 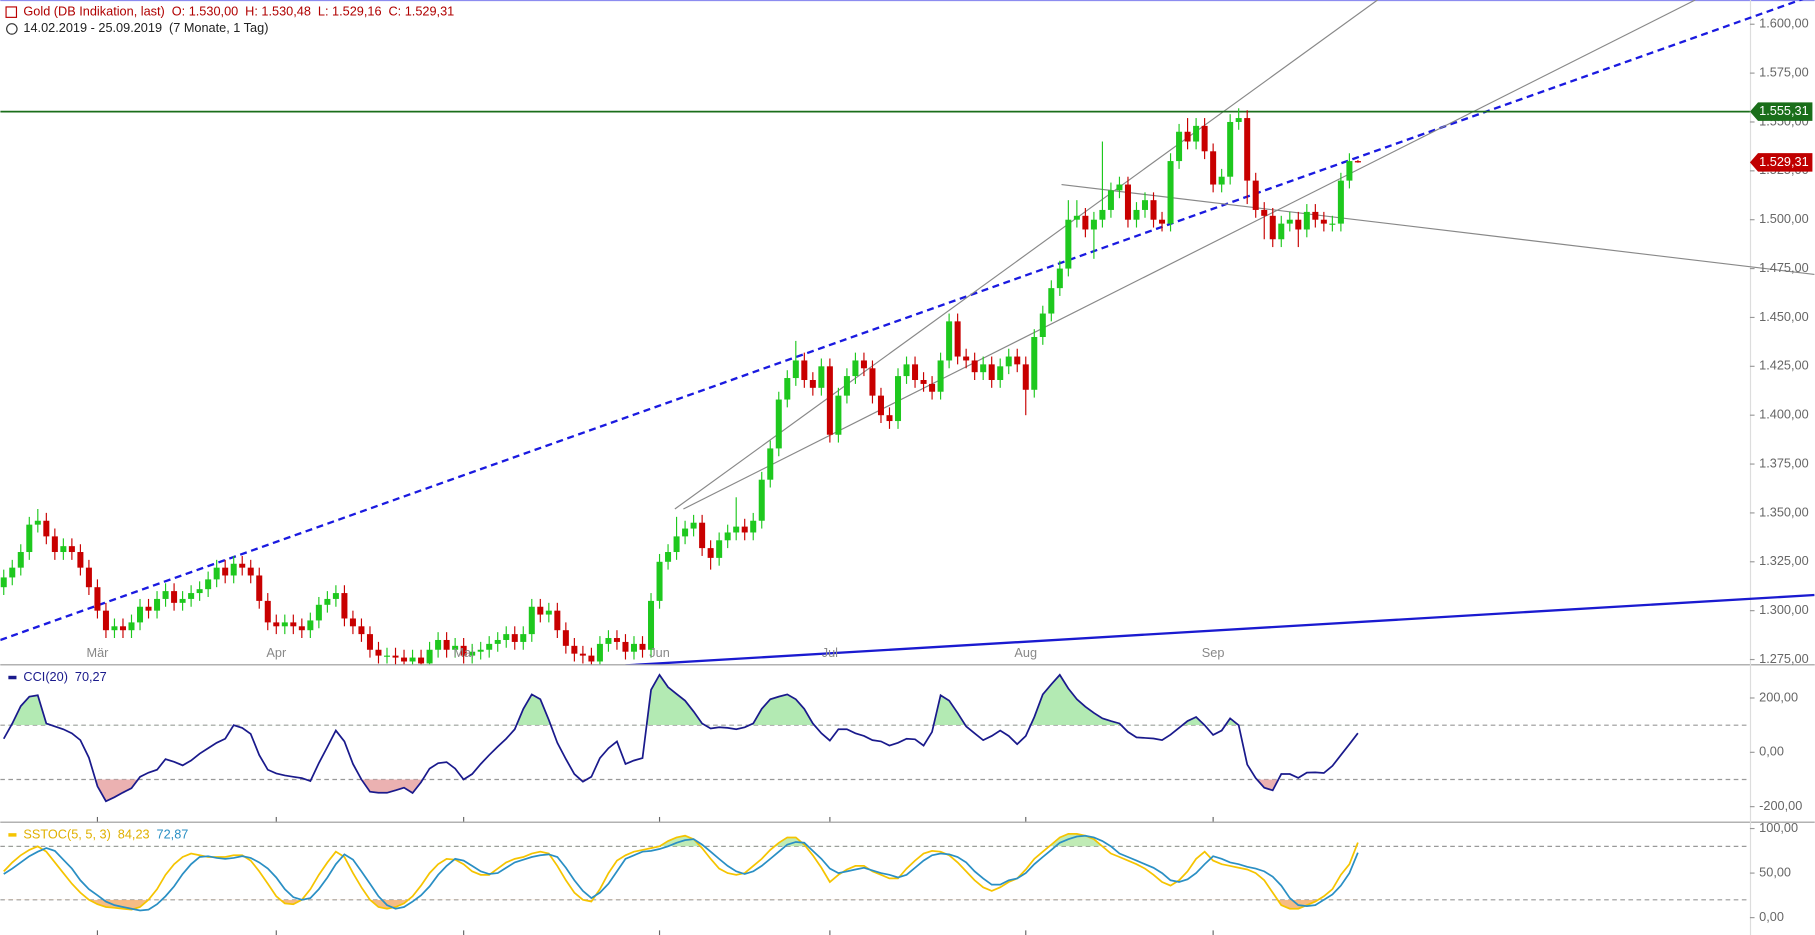 What do you see at coordinates (1784, 23) in the screenshot?
I see `y-tick-label: 1.600,00` at bounding box center [1784, 23].